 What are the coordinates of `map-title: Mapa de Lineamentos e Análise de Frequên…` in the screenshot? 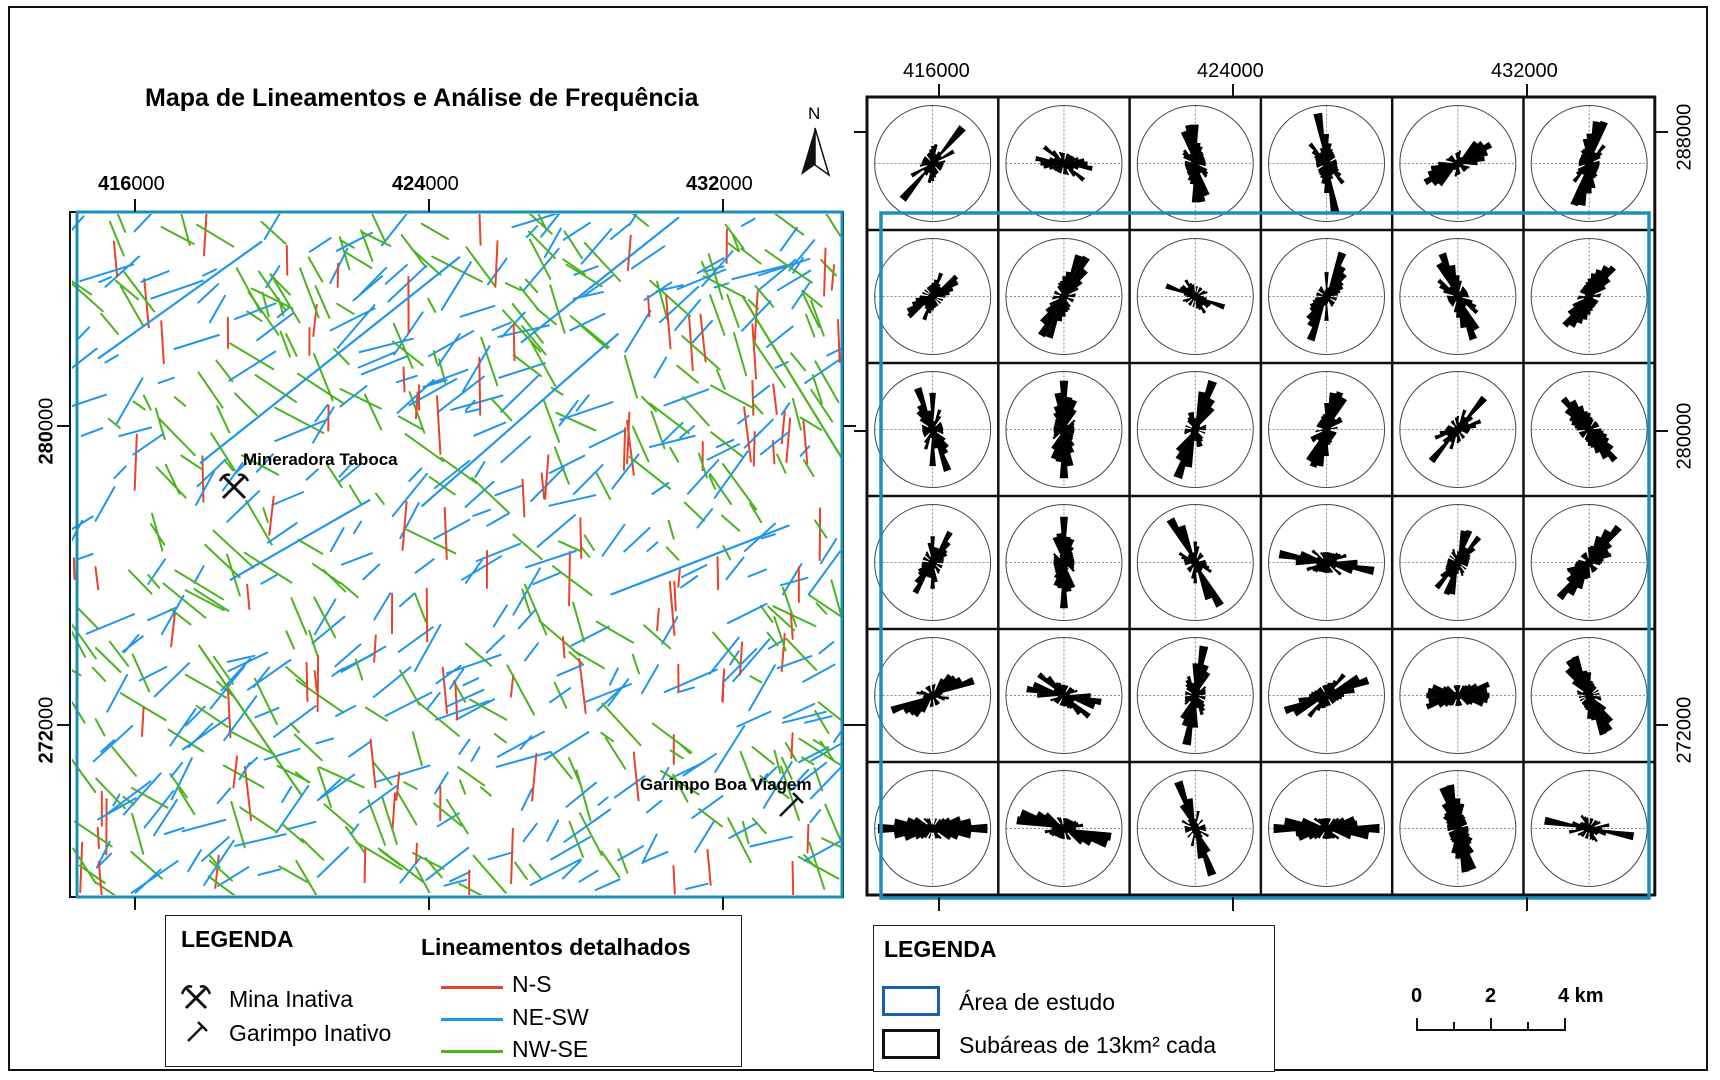 It's located at (422, 98).